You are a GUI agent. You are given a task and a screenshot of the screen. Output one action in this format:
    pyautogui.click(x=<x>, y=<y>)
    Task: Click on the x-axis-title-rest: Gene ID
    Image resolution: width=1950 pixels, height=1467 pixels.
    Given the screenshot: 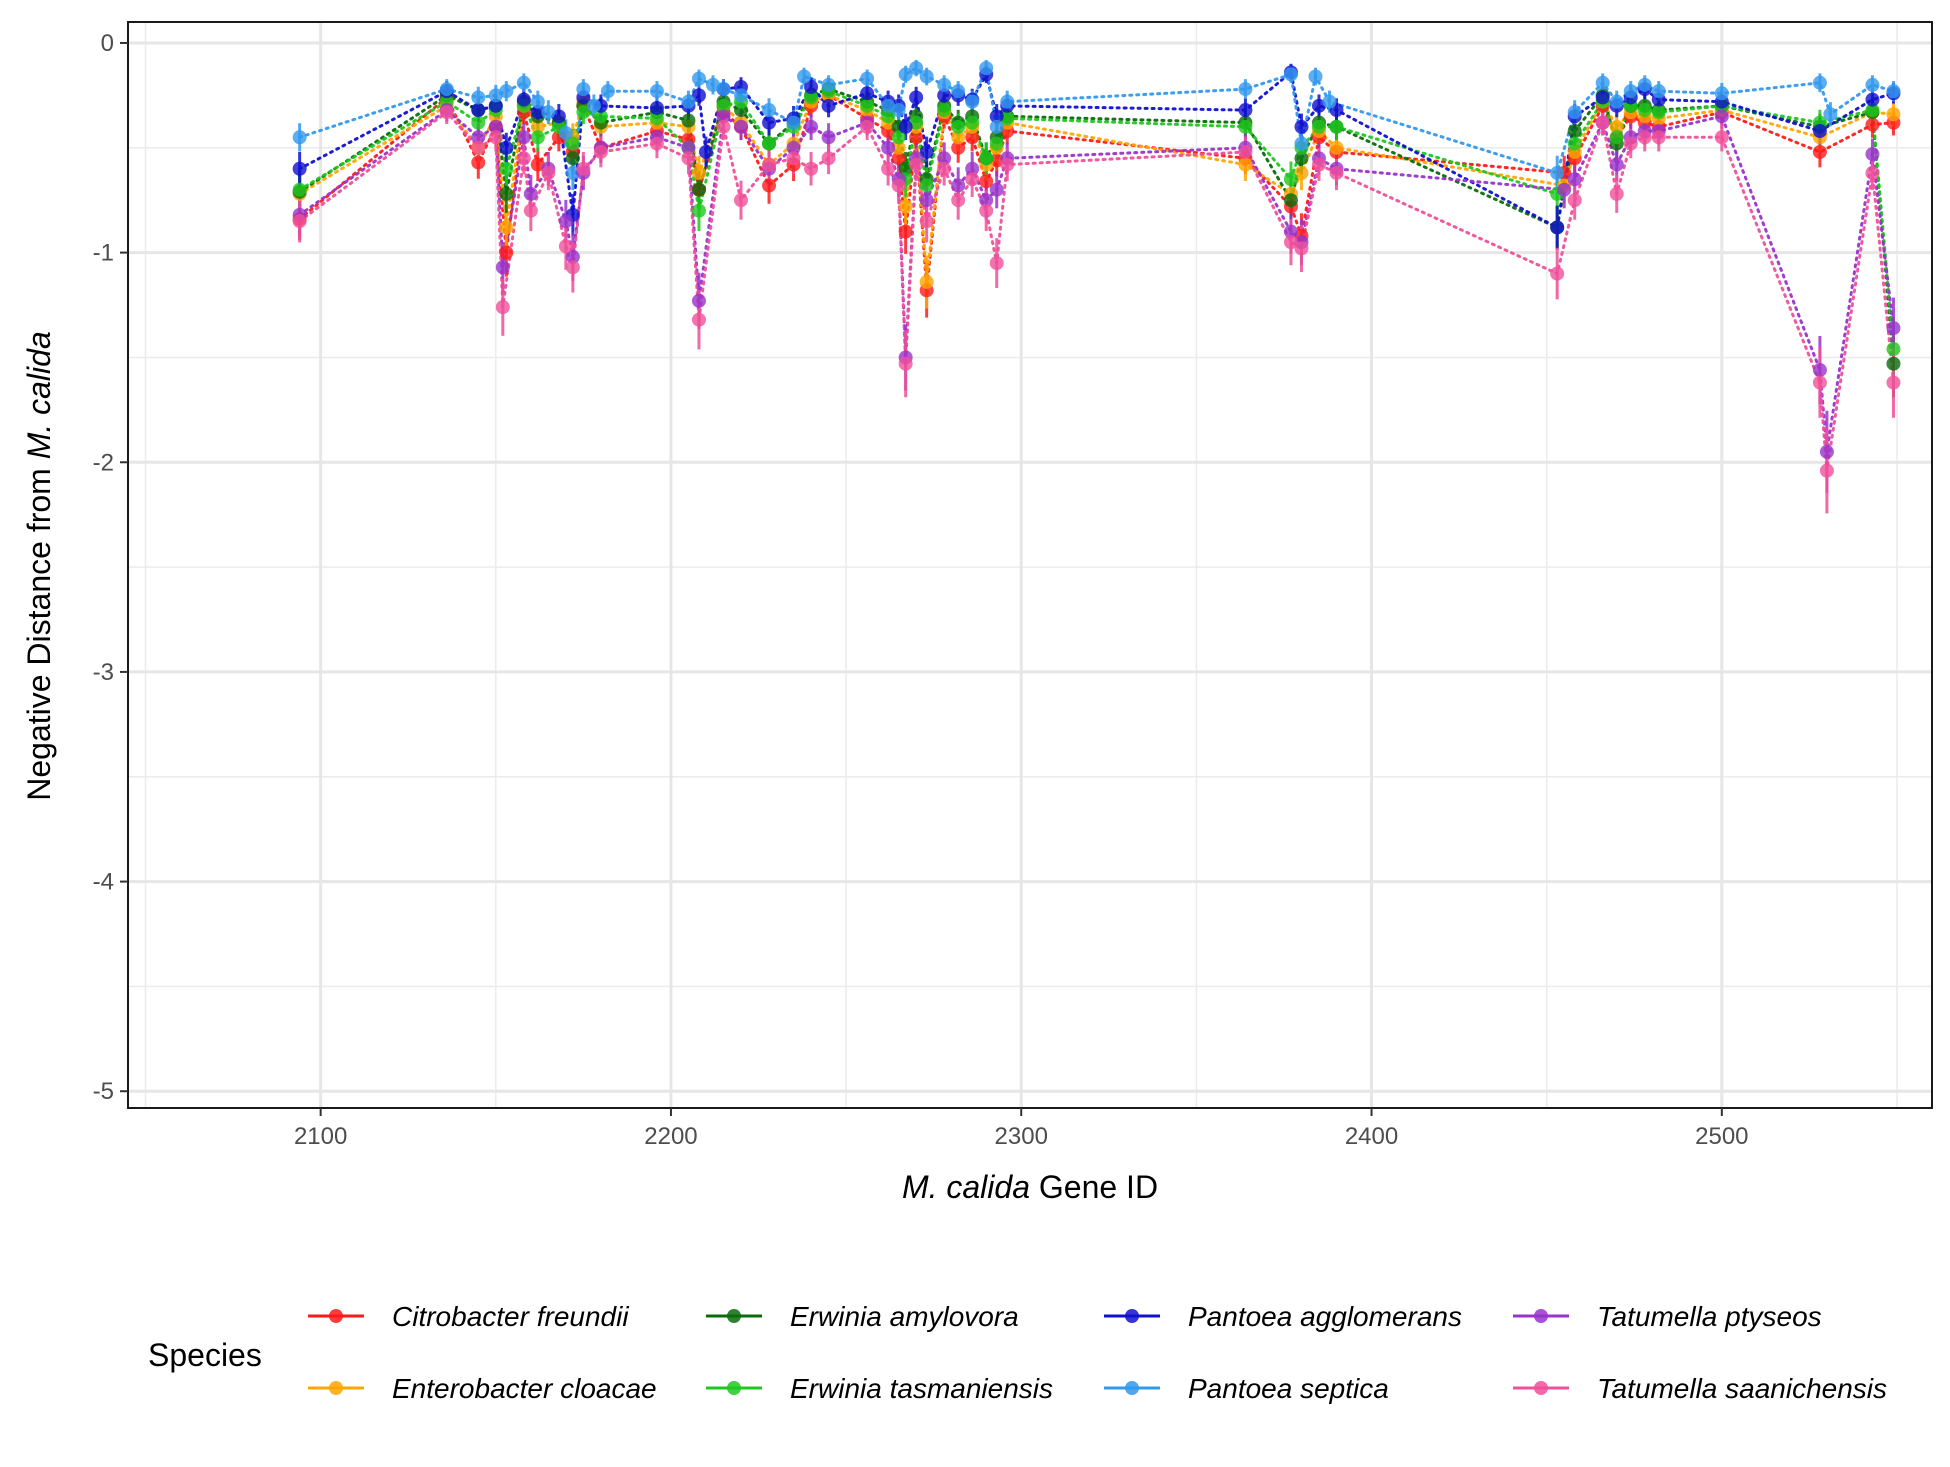 What is the action you would take?
    pyautogui.click(x=1094, y=1187)
    